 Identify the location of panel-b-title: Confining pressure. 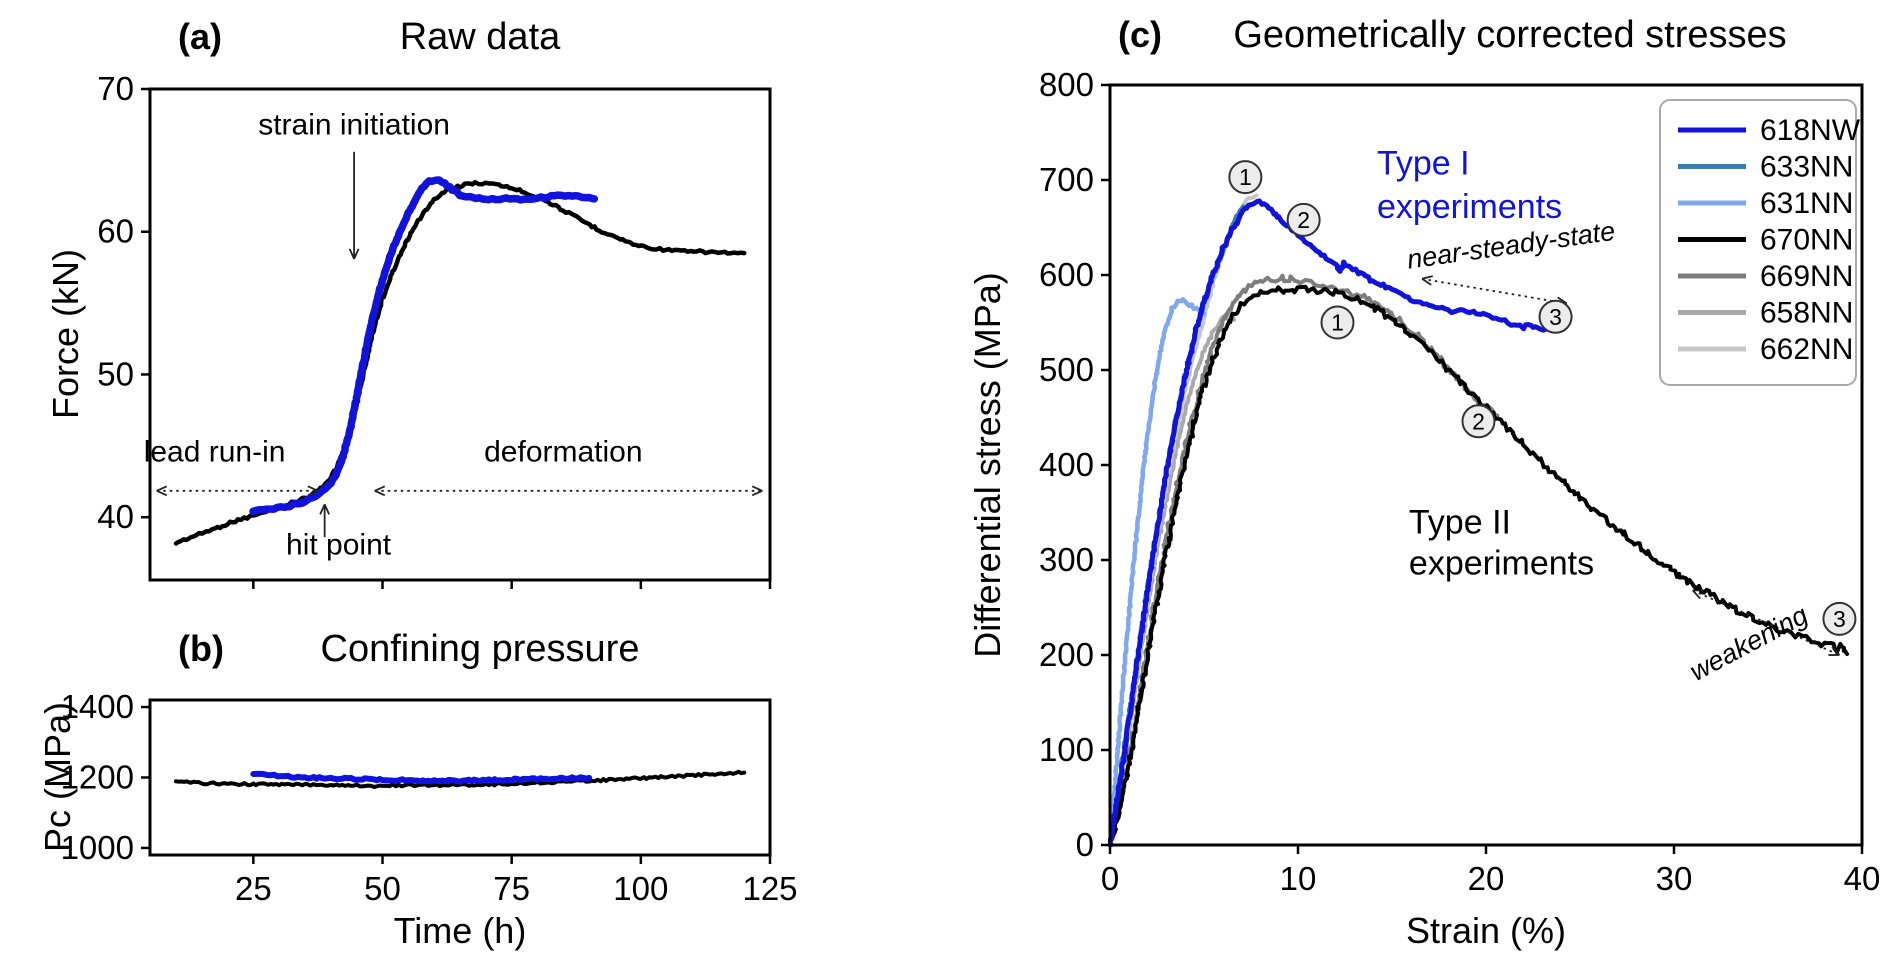
(480, 649).